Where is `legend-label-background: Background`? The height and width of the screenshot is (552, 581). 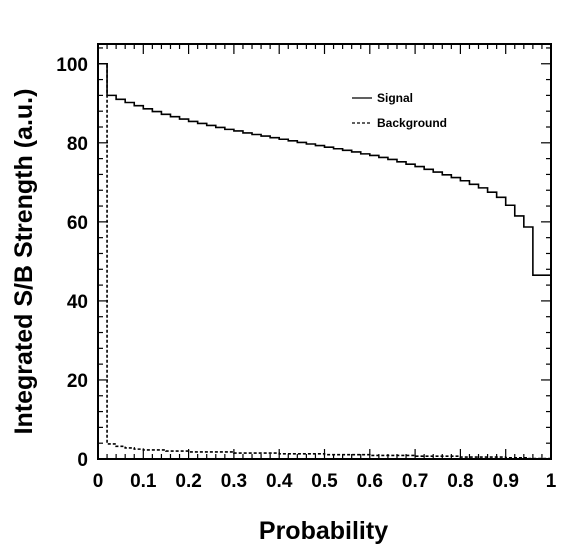
legend-label-background: Background is located at coordinates (412, 123).